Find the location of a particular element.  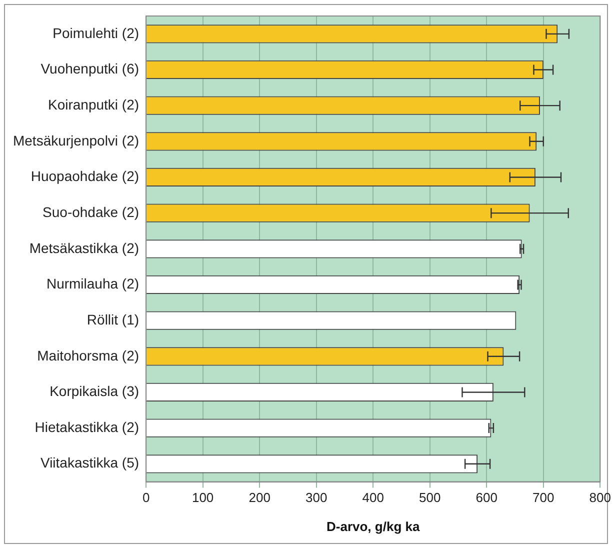

y-tick-label: Maitohorsma (2) is located at coordinates (88, 355).